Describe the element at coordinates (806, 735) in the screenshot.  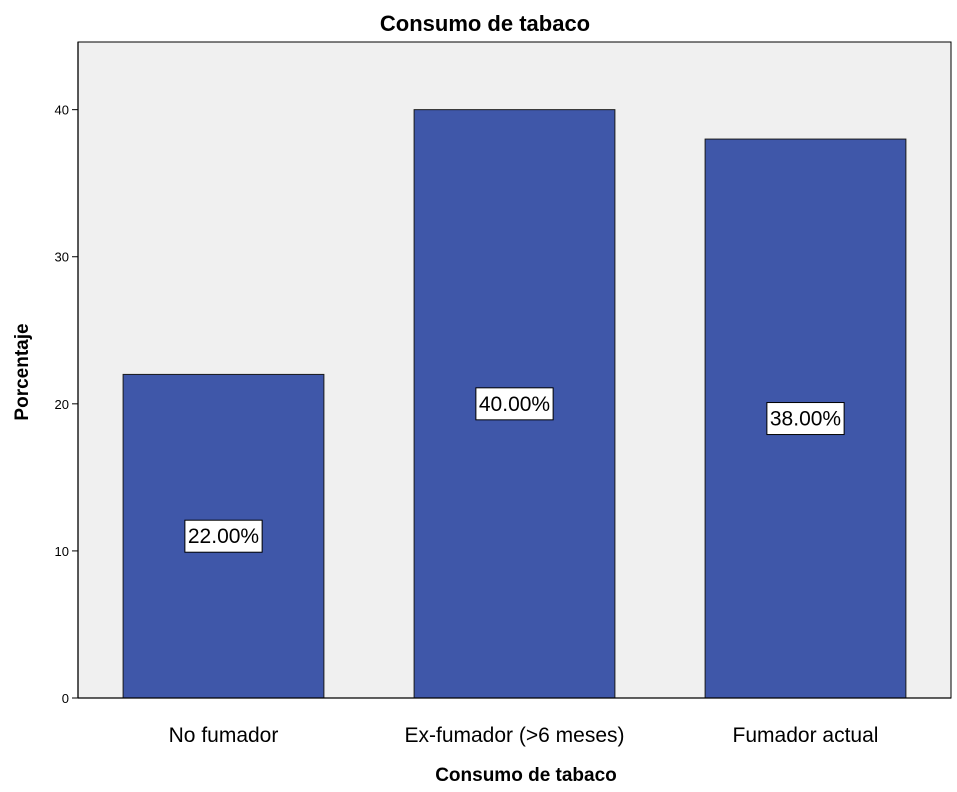
I see `x-tick-label-3: Fumador actual` at that location.